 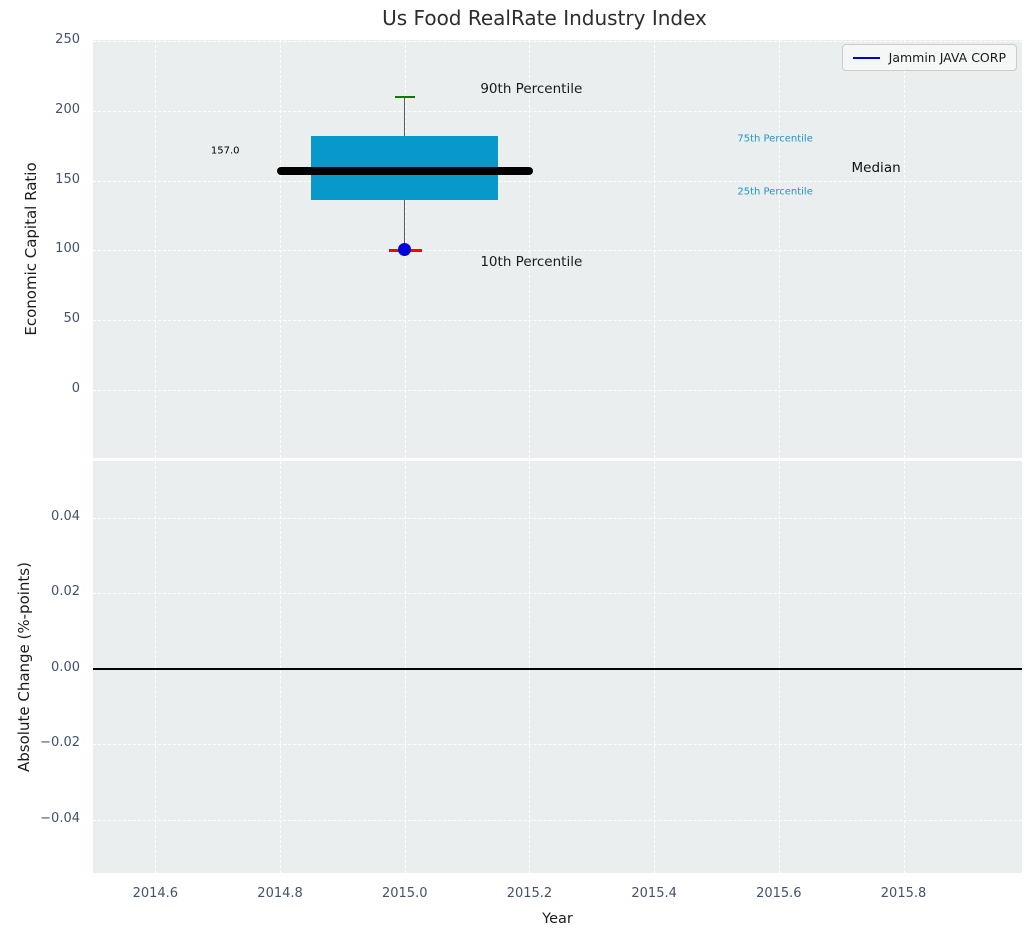 What do you see at coordinates (71, 319) in the screenshot?
I see `top-ytick-label: 50` at bounding box center [71, 319].